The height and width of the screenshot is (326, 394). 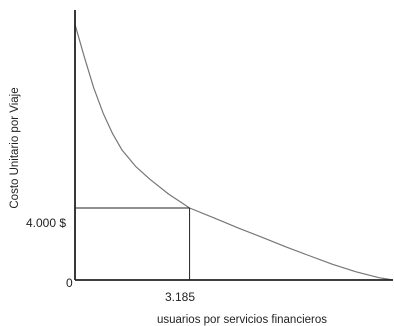 What do you see at coordinates (46, 223) in the screenshot?
I see `y-tick-label-4000: 4.000 $` at bounding box center [46, 223].